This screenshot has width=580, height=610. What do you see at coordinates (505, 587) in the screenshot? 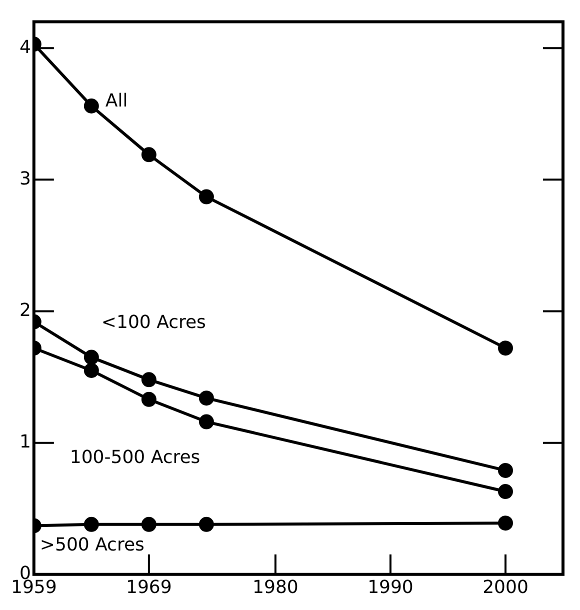
I see `x-tick-label: 2000` at bounding box center [505, 587].